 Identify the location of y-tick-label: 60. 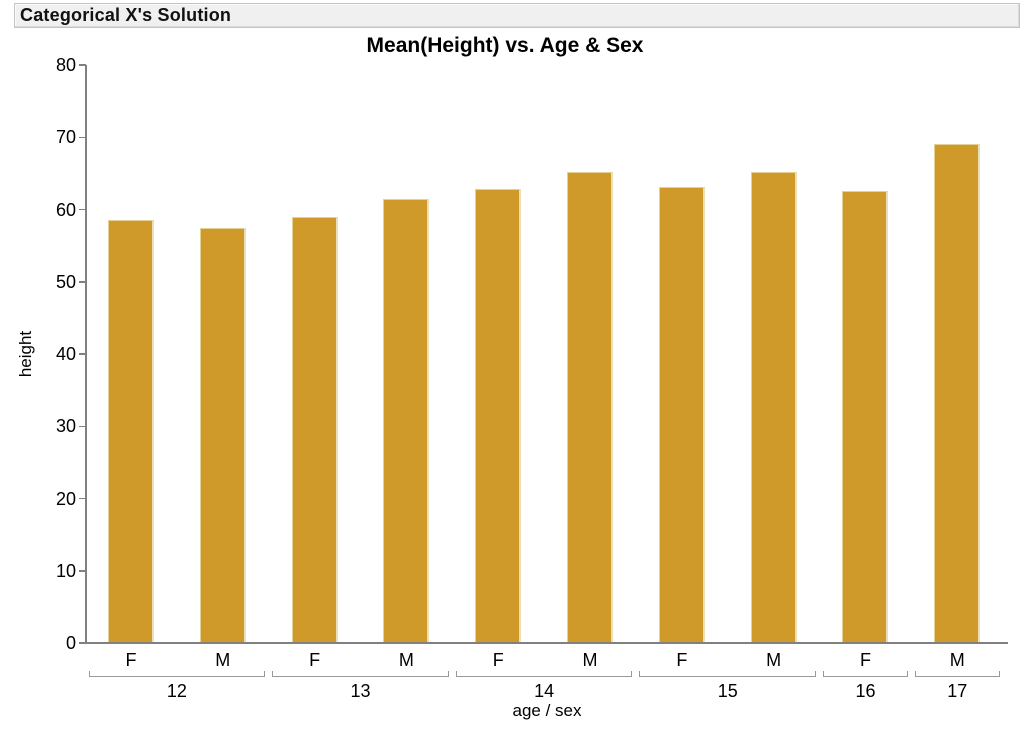
(65, 209).